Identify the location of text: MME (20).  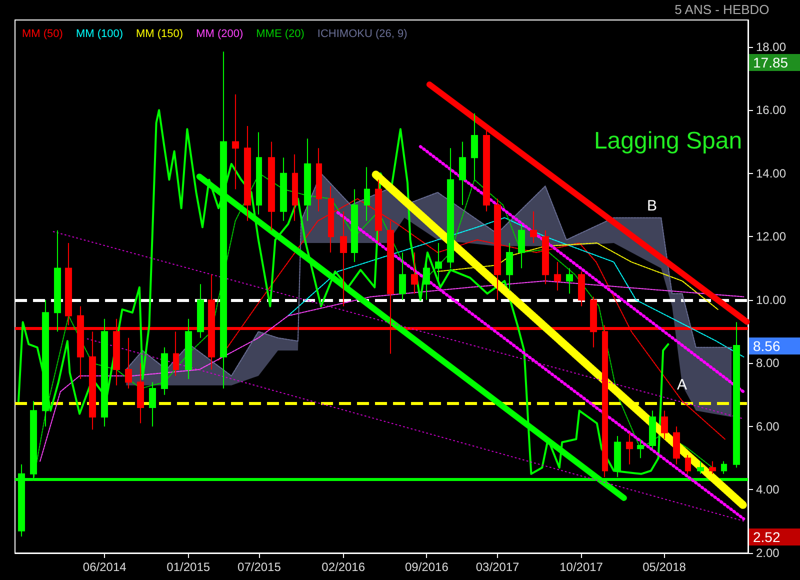
(280, 34).